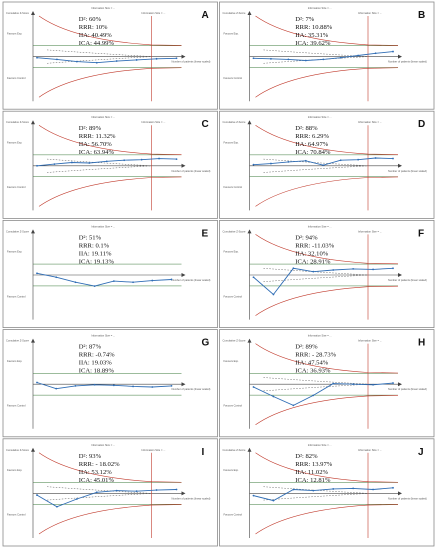 The image size is (439, 550). I want to click on stat-iia: IIA: 19.11%, so click(95, 253).